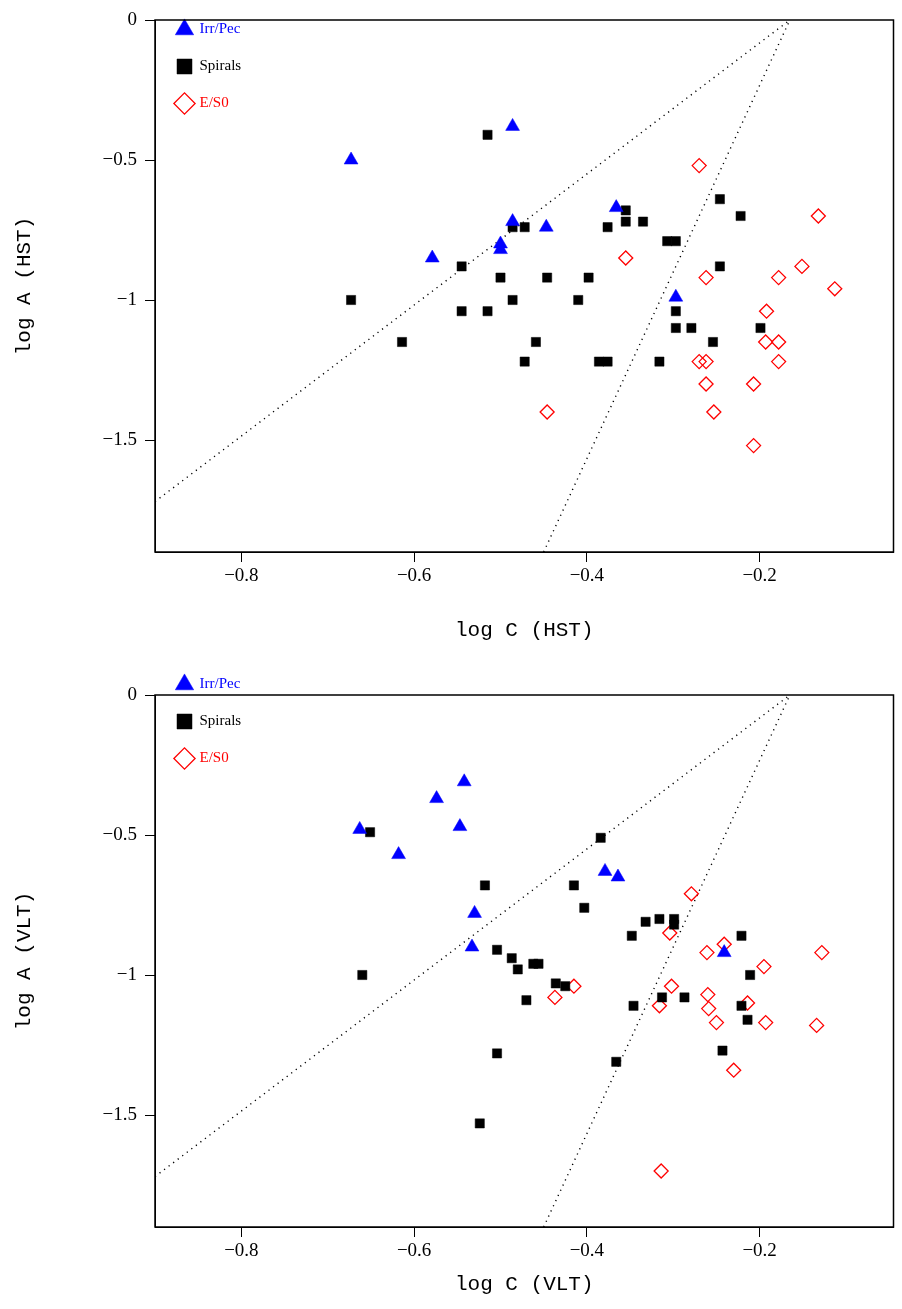 Image resolution: width=902 pixels, height=1309 pixels. Describe the element at coordinates (25, 286) in the screenshot. I see `y-axis-title: log A (HST)` at that location.